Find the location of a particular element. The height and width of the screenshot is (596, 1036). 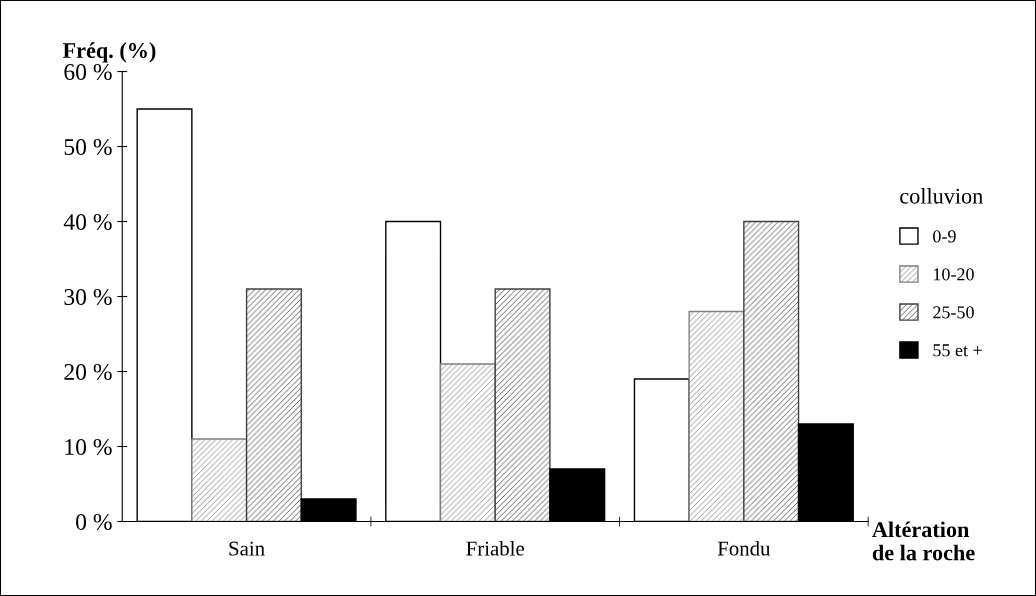

y-tick-label: 40 % is located at coordinates (87, 222).